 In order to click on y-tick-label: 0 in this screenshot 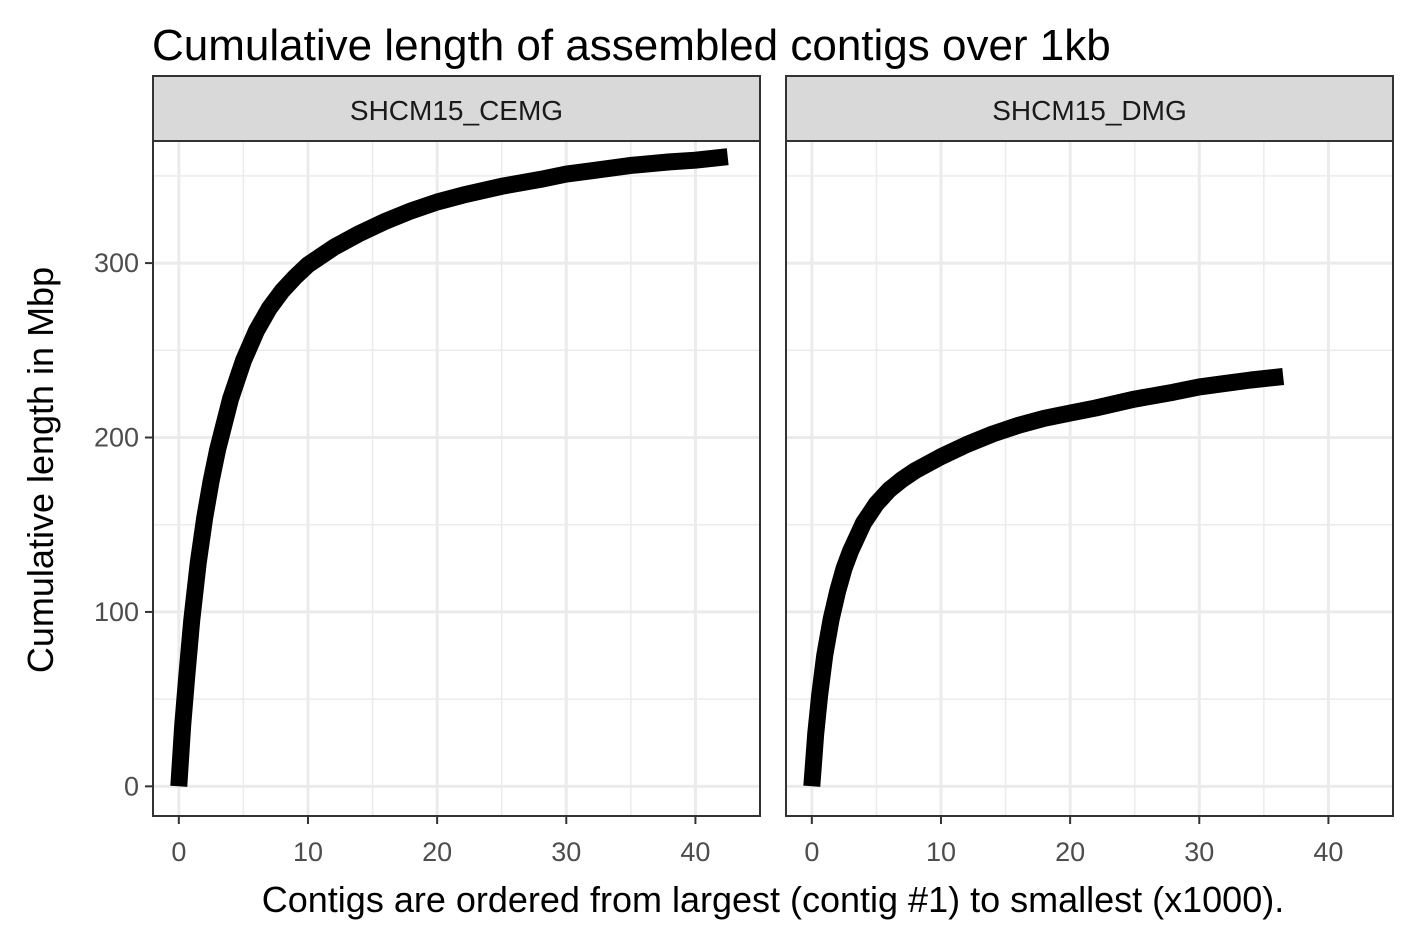, I will do `click(131, 786)`.